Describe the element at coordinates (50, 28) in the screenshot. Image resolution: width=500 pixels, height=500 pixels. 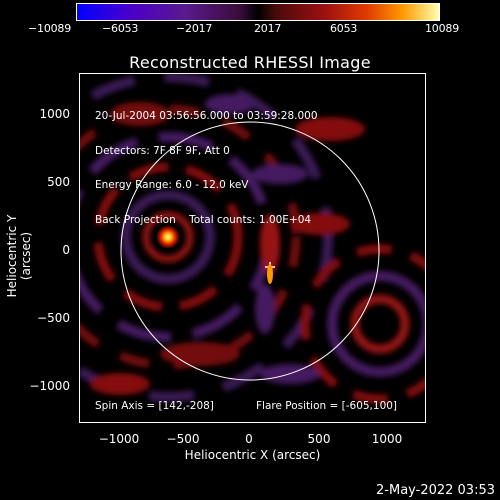
I see `colorbar-tick: −10089` at that location.